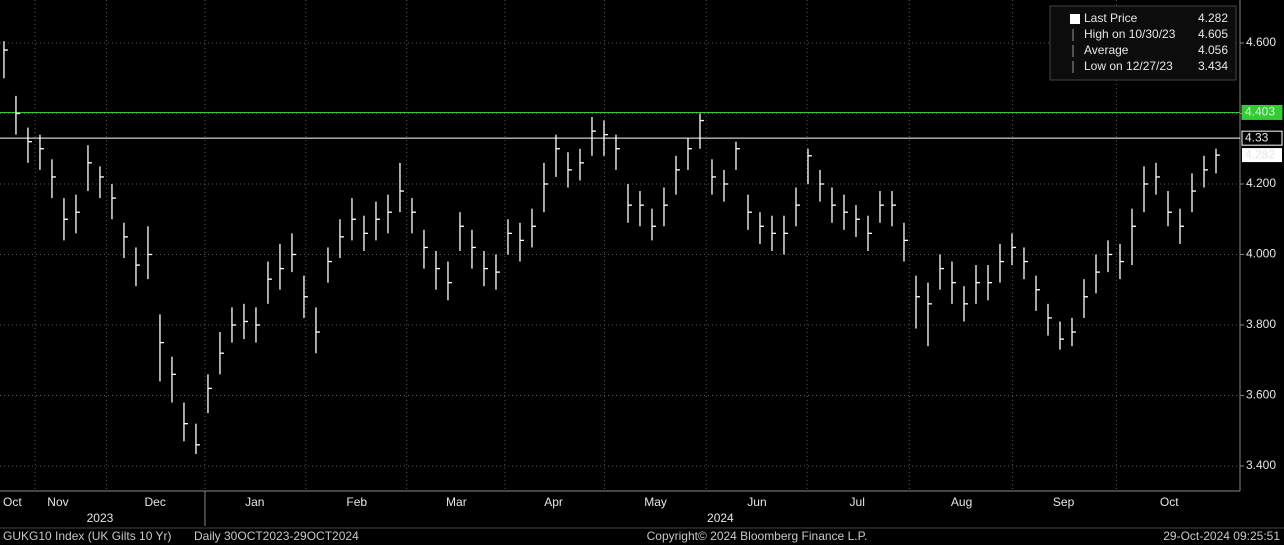 This screenshot has height=545, width=1284. What do you see at coordinates (100, 518) in the screenshot?
I see `year-label: 2023` at bounding box center [100, 518].